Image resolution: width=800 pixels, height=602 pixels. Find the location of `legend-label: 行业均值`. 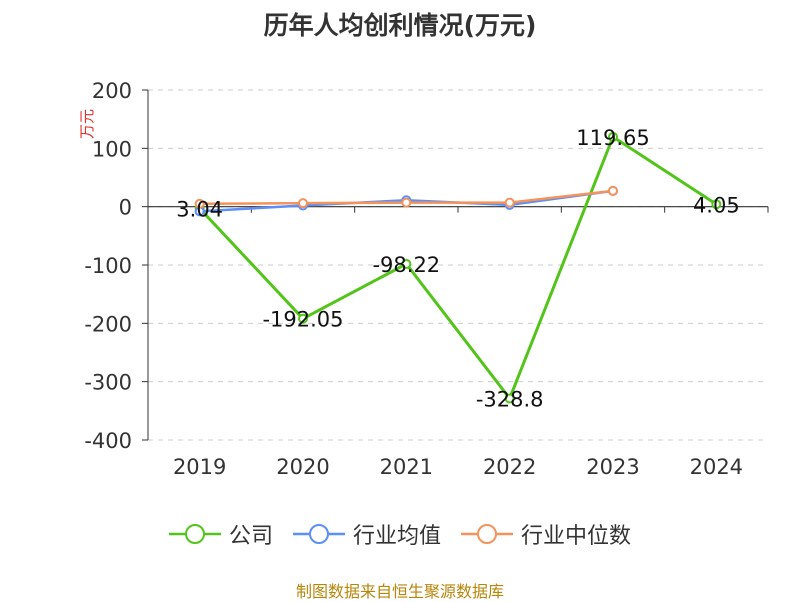

legend-label: 行业均值 is located at coordinates (396, 536).